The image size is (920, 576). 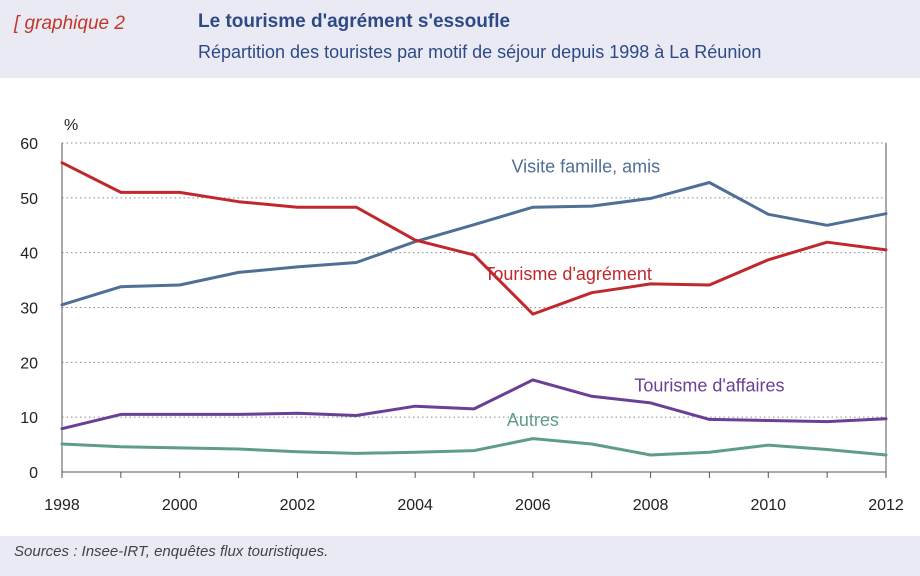 What do you see at coordinates (768, 505) in the screenshot?
I see `x-tick-label: 2010` at bounding box center [768, 505].